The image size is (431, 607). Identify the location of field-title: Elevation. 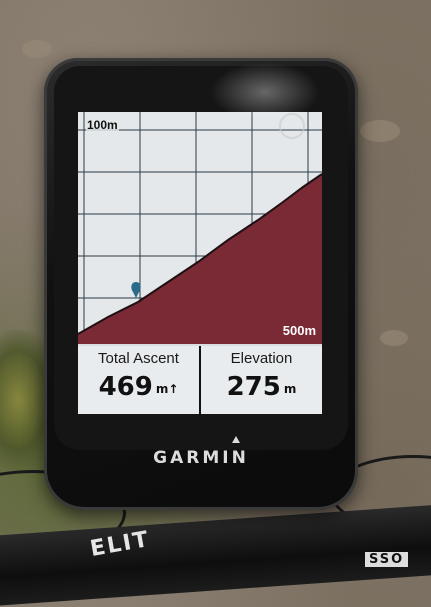
(261, 358).